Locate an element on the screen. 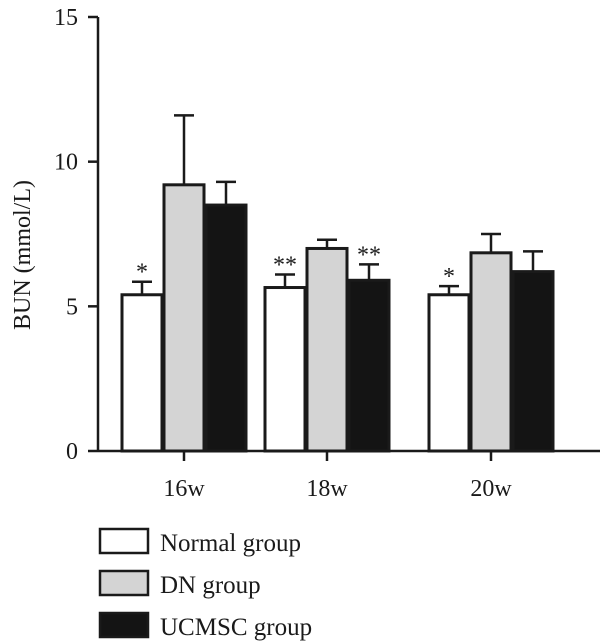 The height and width of the screenshot is (644, 600). y-tick-label: 0 is located at coordinates (72, 452).